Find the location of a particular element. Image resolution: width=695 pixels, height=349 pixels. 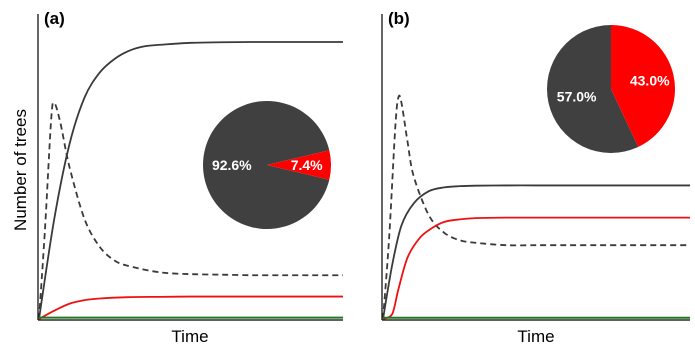

panel-a-pie-slice-dark is located at coordinates (266, 165).